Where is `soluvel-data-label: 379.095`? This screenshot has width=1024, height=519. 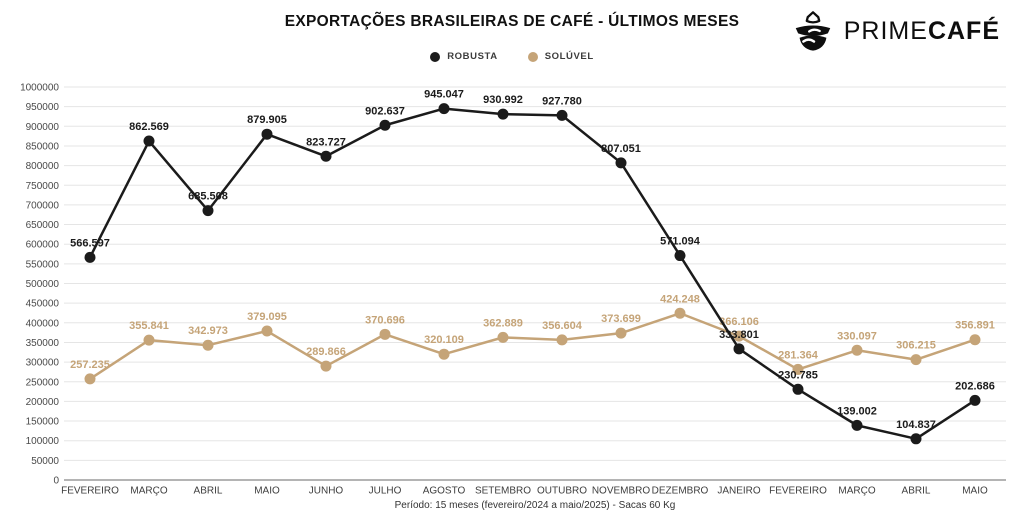
soluvel-data-label: 379.095 is located at coordinates (267, 317).